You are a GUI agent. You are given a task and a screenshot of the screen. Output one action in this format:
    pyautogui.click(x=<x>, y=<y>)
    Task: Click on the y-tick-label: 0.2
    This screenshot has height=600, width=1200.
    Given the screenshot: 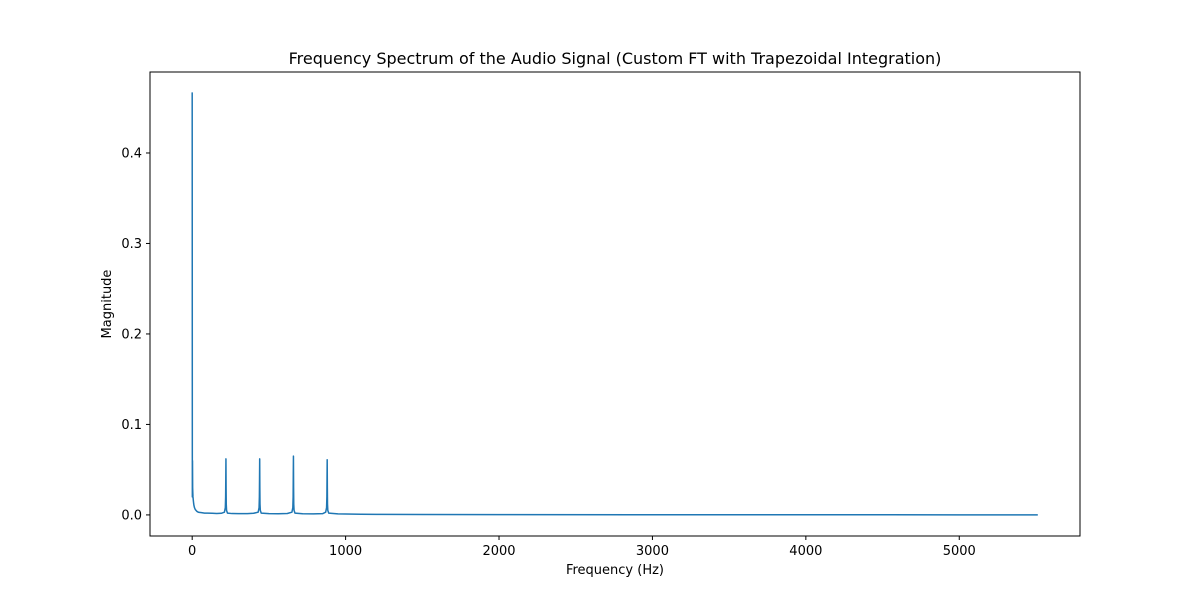 What is the action you would take?
    pyautogui.click(x=131, y=334)
    